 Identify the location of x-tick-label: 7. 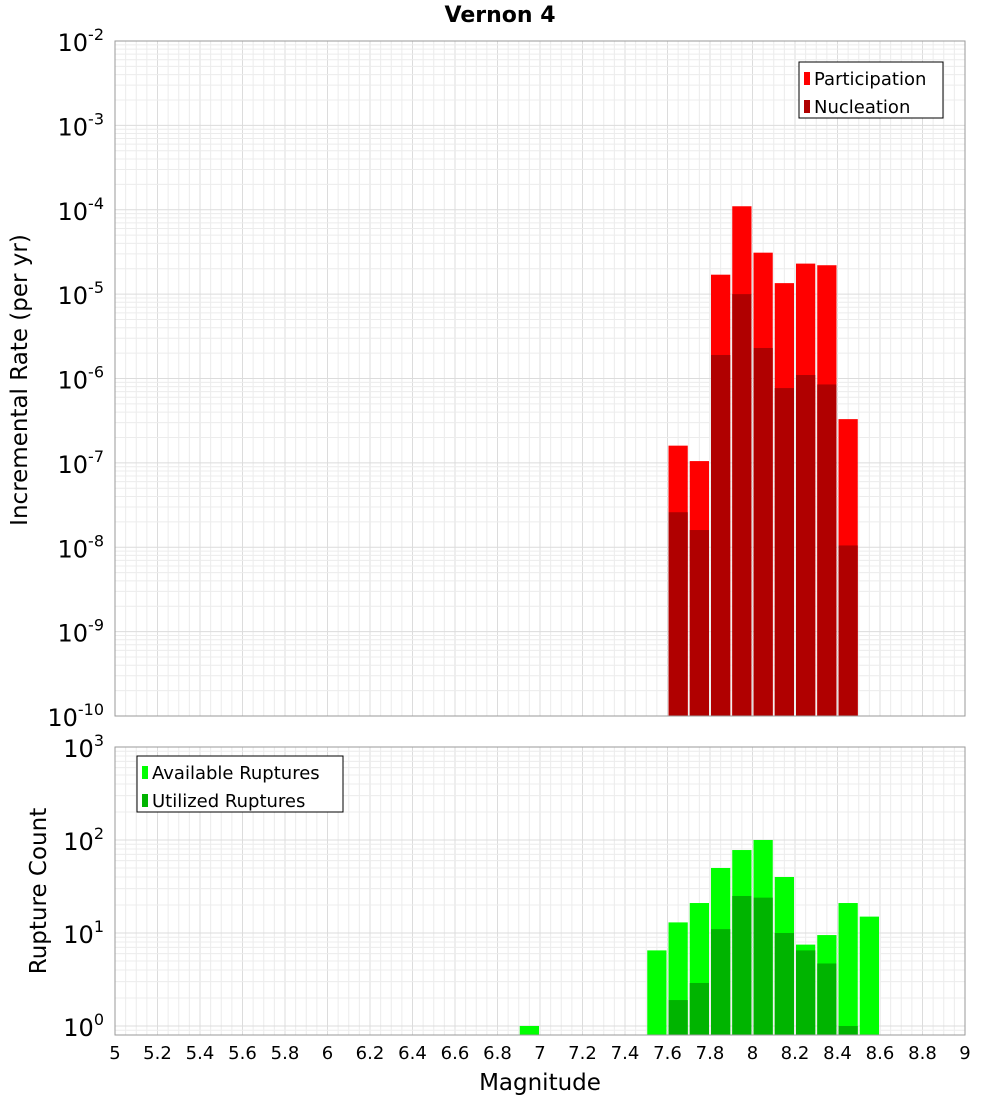
(539, 1053).